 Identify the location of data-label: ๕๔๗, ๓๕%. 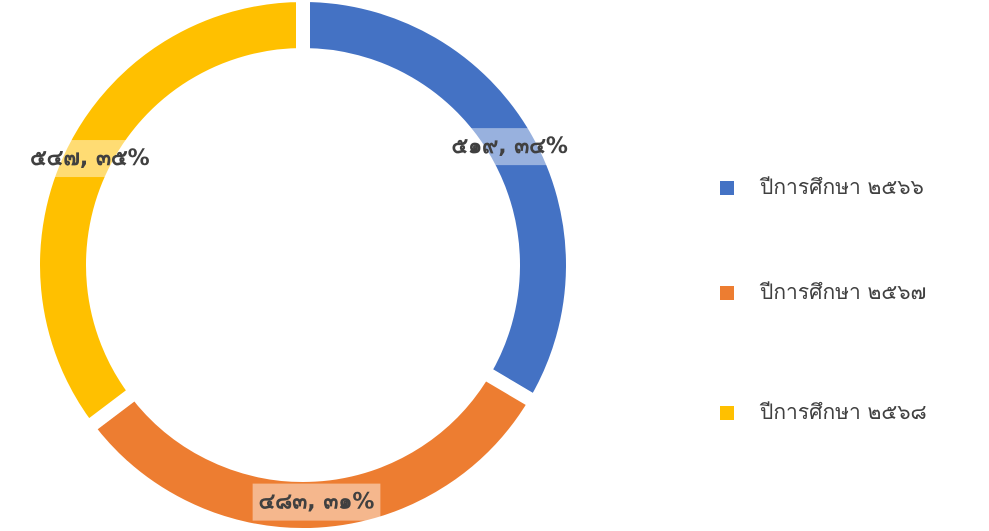
(90, 158).